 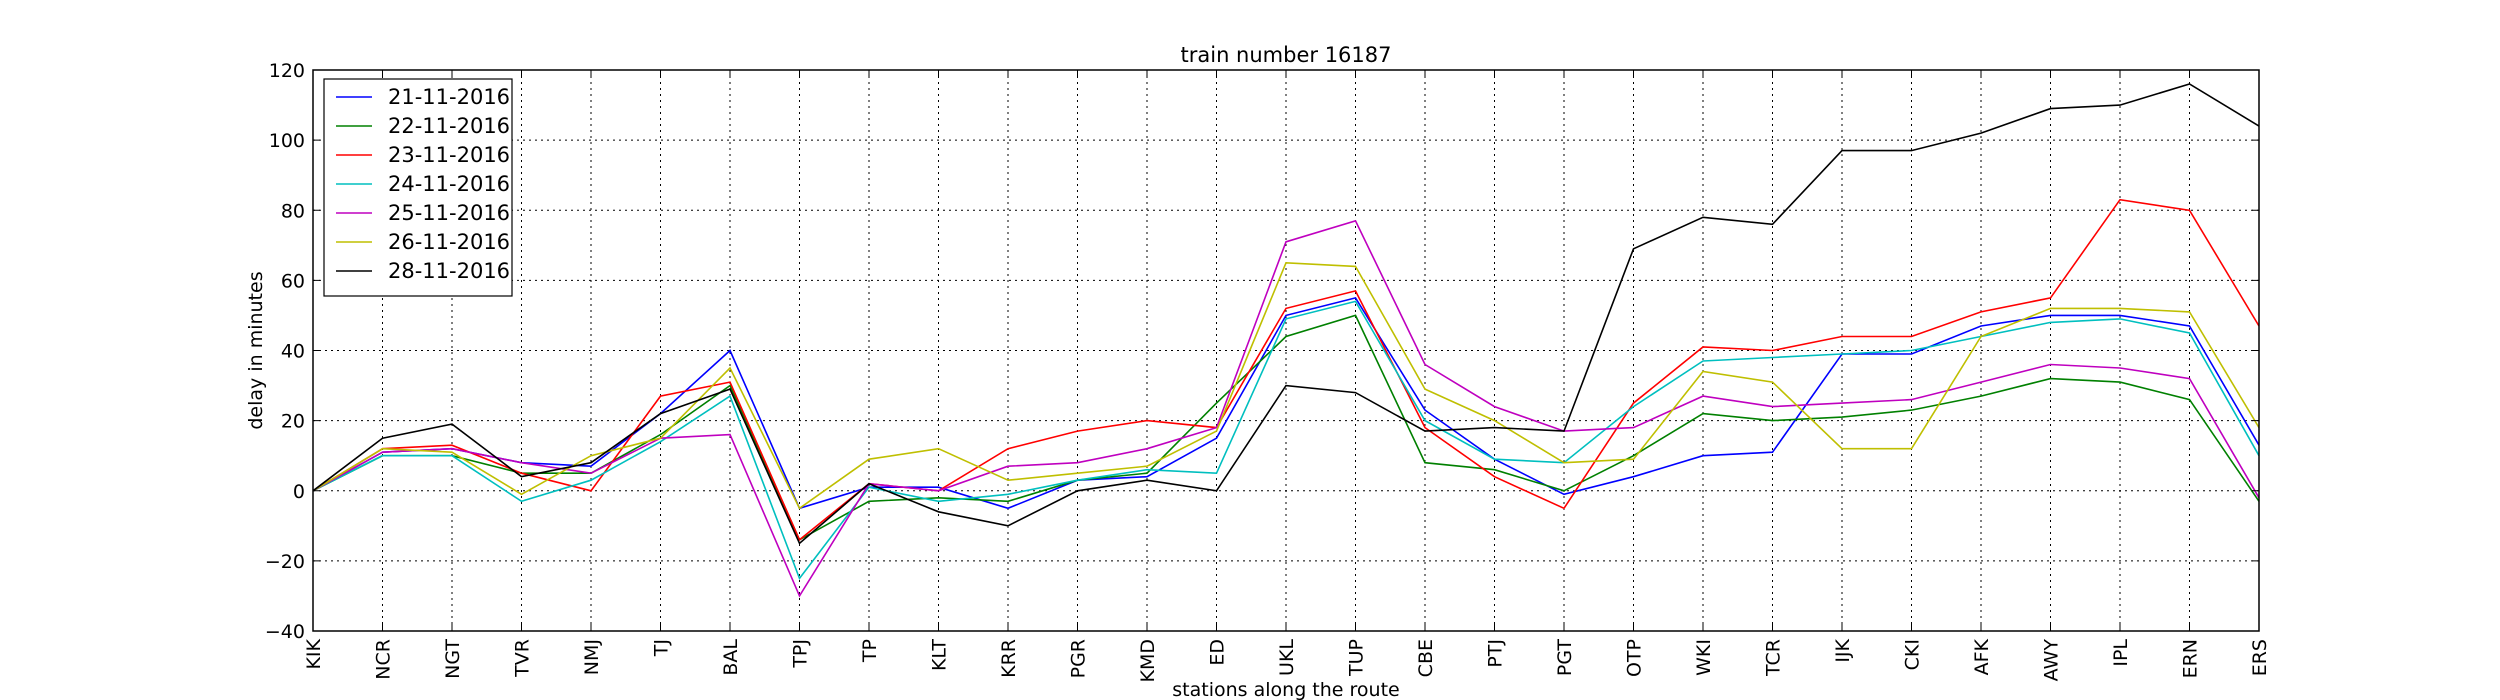 What do you see at coordinates (2121, 653) in the screenshot?
I see `x-tick-label: IPL` at bounding box center [2121, 653].